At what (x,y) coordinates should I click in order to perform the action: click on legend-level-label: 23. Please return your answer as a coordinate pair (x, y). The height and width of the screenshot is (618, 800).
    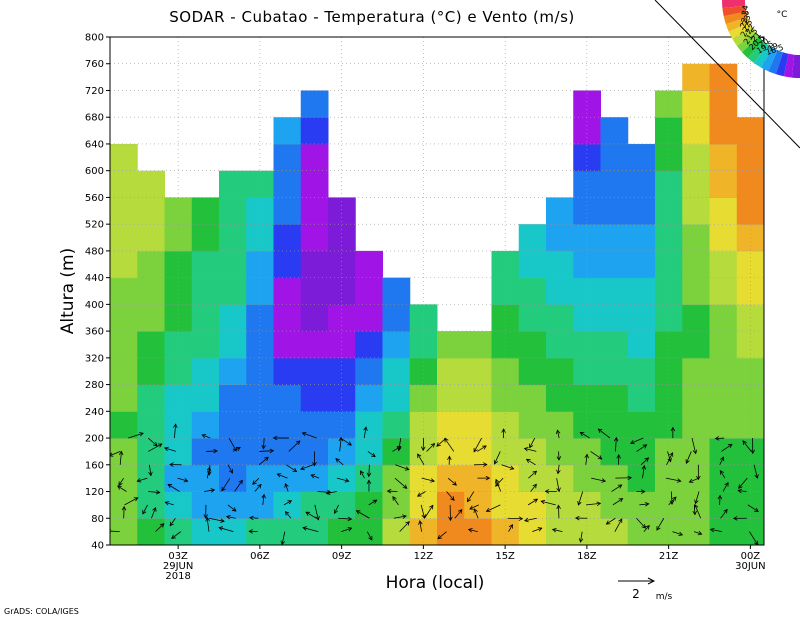
    Looking at the image, I should click on (747, 20).